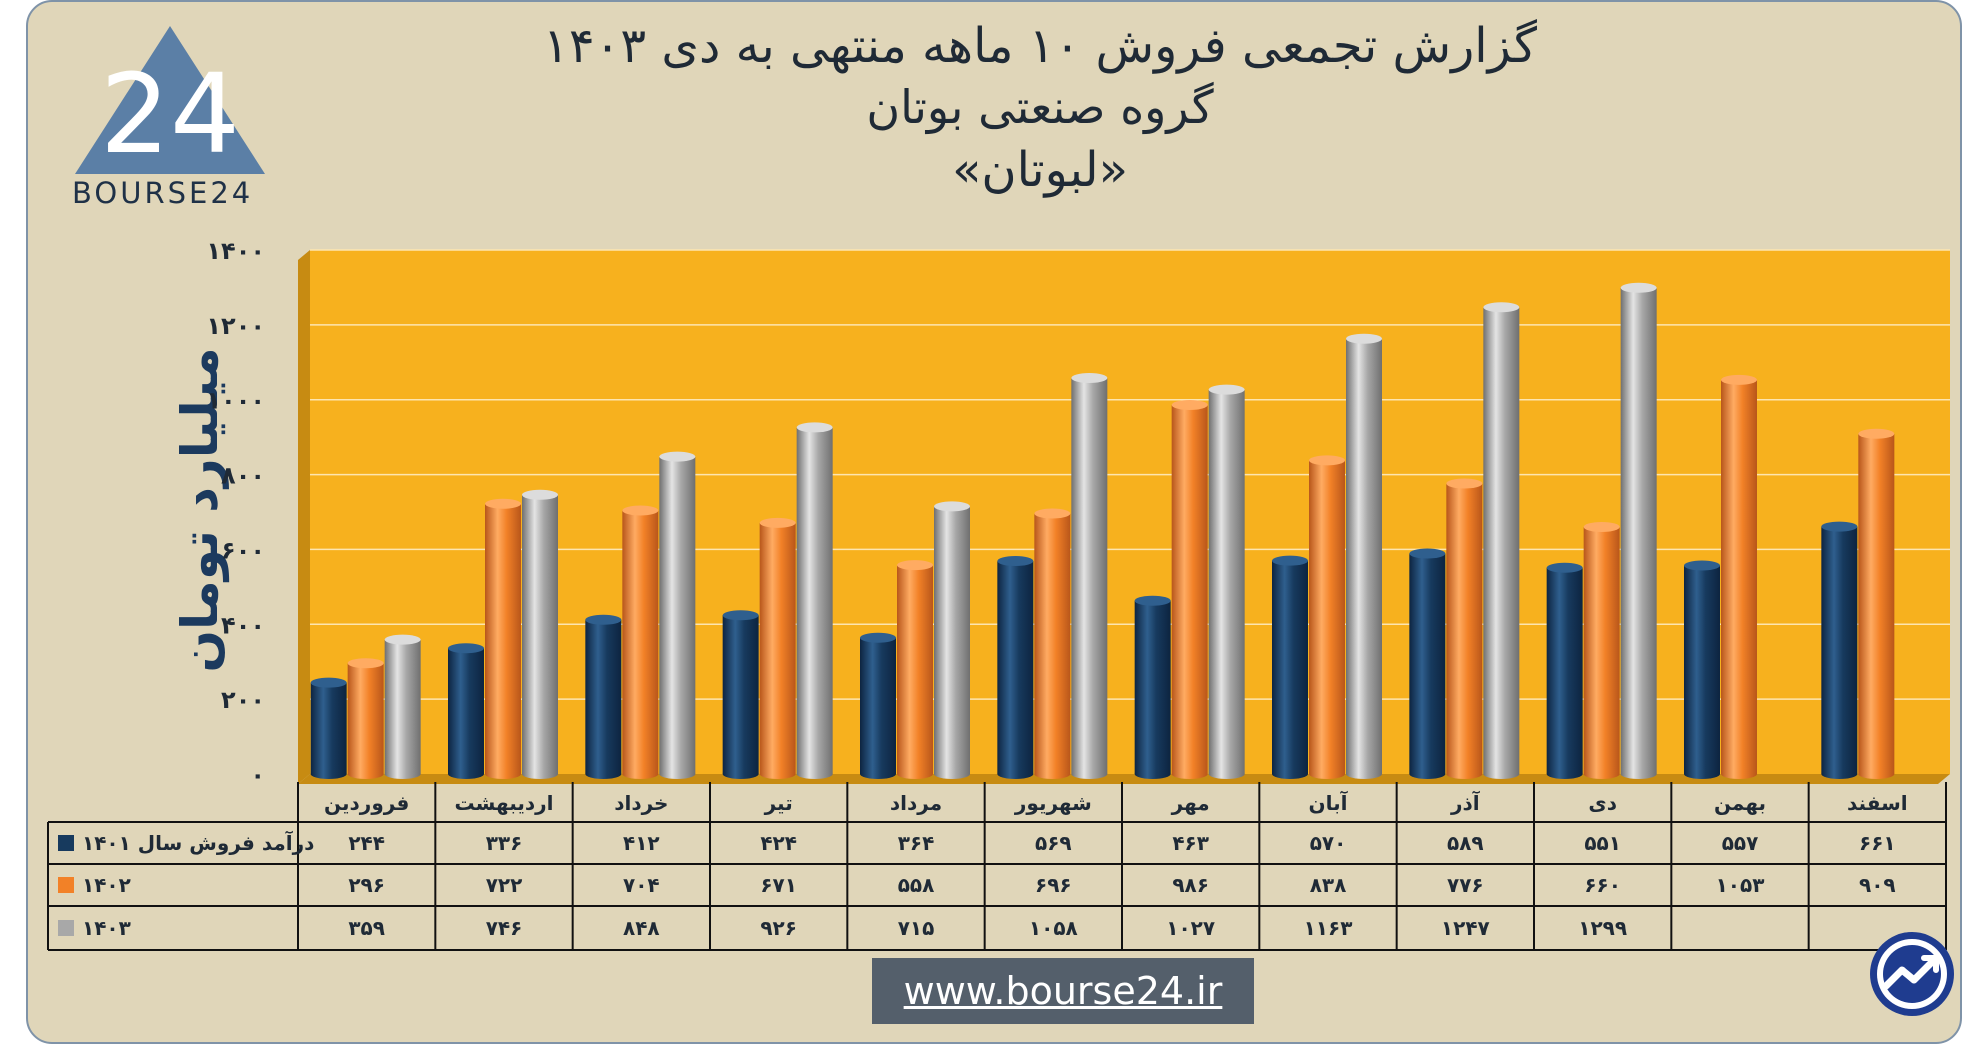 The width and height of the screenshot is (1986, 1047). What do you see at coordinates (916, 803) in the screenshot?
I see `x-tick-label: مرداد` at bounding box center [916, 803].